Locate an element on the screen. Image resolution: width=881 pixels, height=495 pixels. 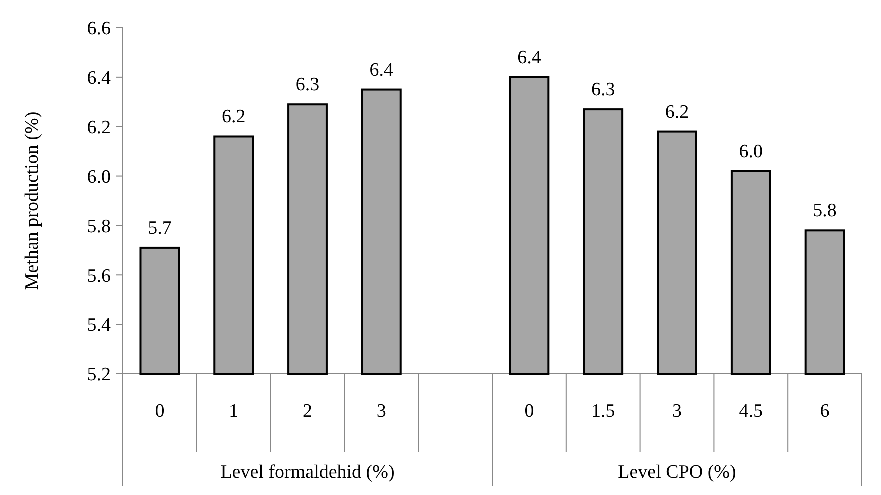
text: 6.4 is located at coordinates (99, 79).